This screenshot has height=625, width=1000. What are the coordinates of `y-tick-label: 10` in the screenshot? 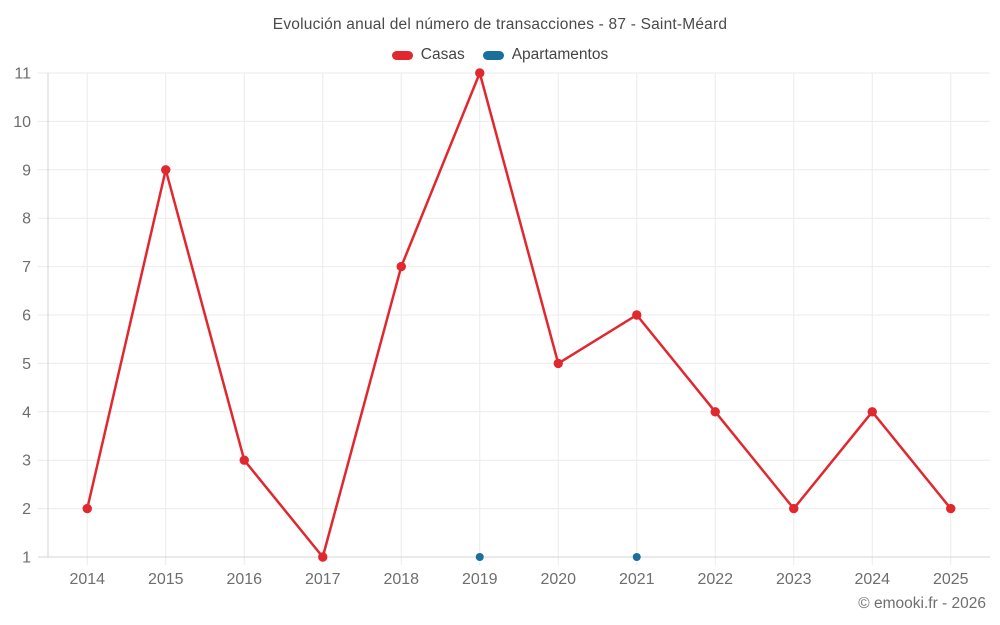 It's located at (22, 122).